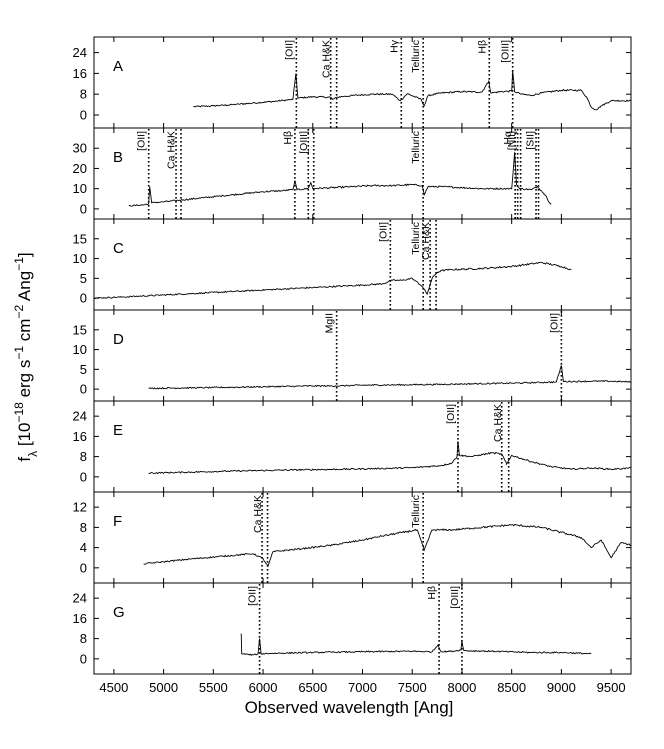 The height and width of the screenshot is (749, 664). I want to click on x-tick-label: 5000, so click(163, 687).